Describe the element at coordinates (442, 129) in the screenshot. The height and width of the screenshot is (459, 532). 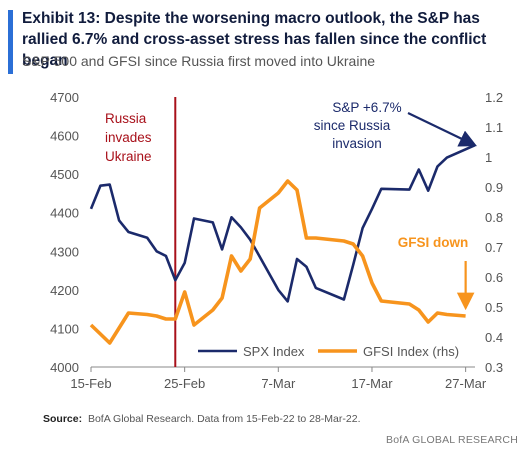
I see `spx-annotation-arrow` at that location.